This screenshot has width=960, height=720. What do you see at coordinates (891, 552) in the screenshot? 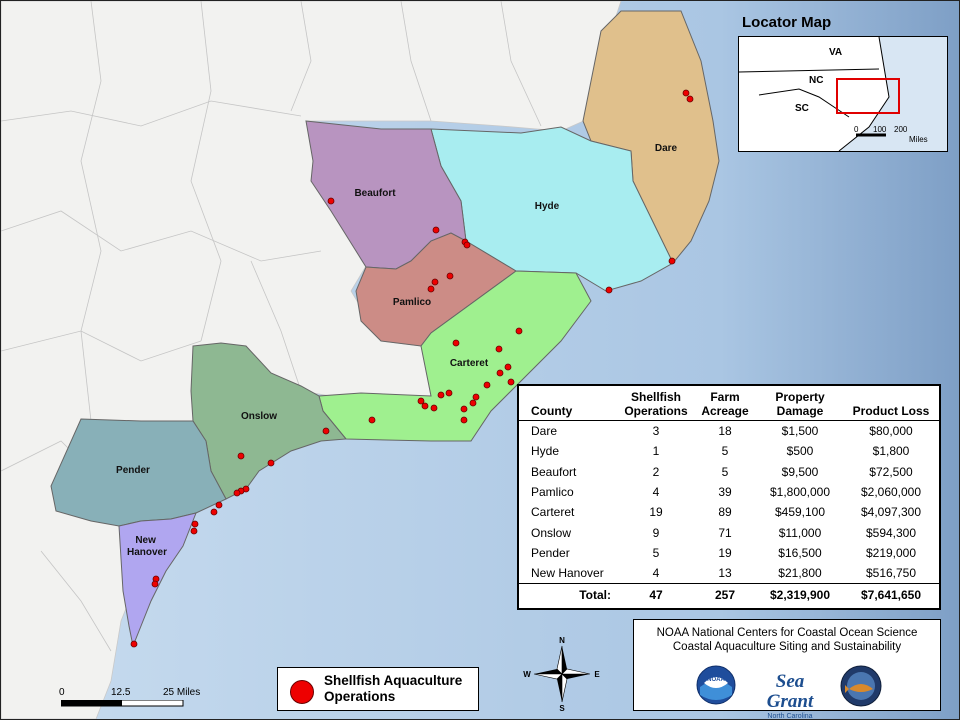
I see `cell-product-loss: $219,000` at bounding box center [891, 552].